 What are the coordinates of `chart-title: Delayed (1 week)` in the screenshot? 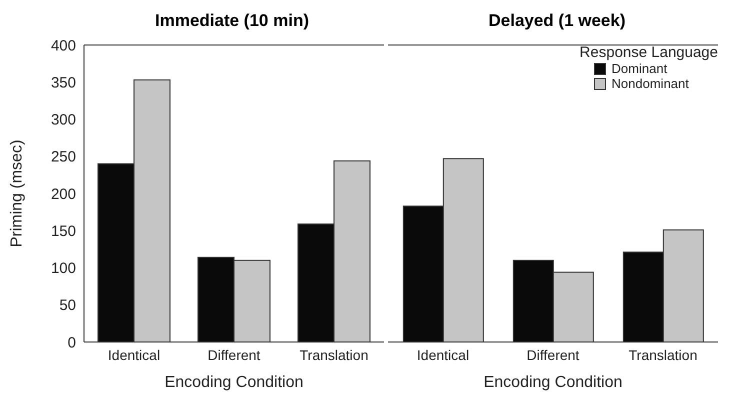 It's located at (556, 21).